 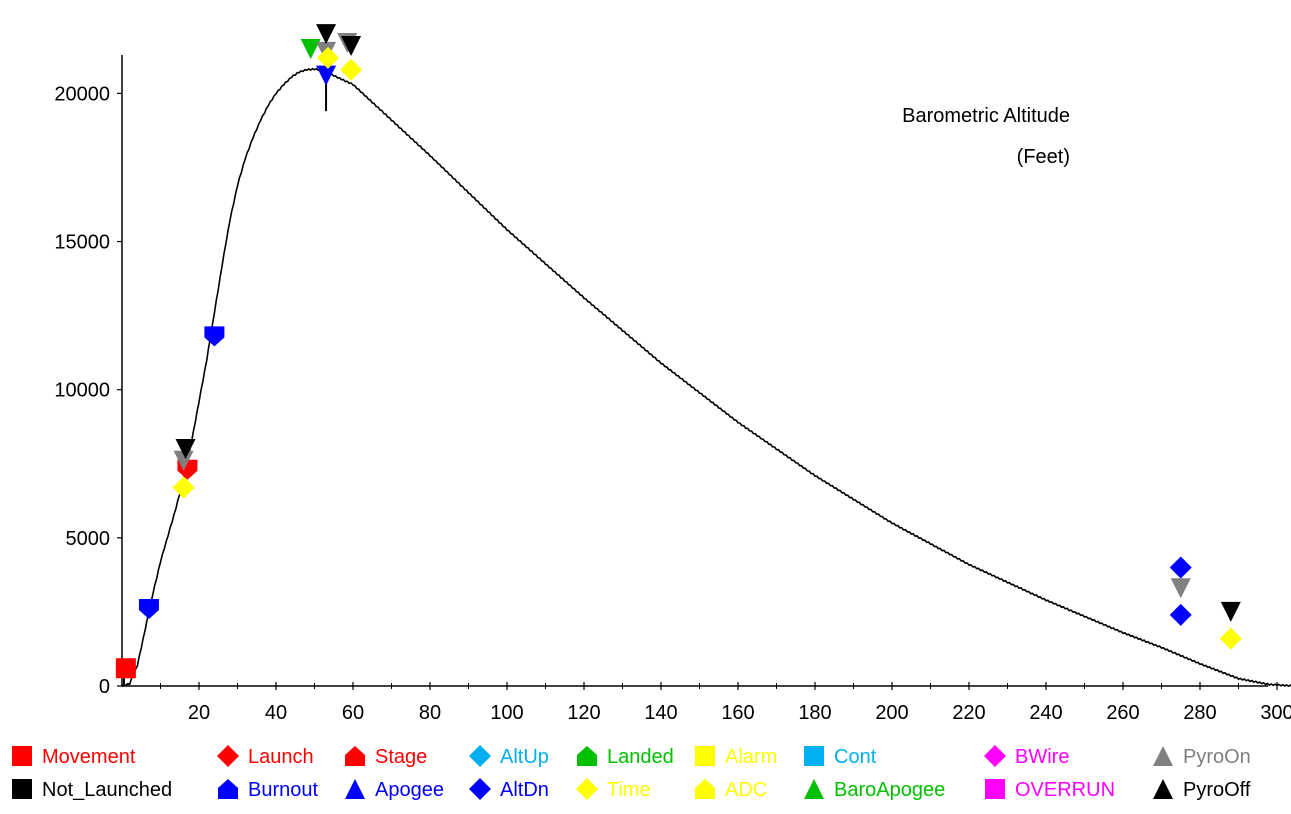 I want to click on x-tick-label: 100, so click(x=506, y=713).